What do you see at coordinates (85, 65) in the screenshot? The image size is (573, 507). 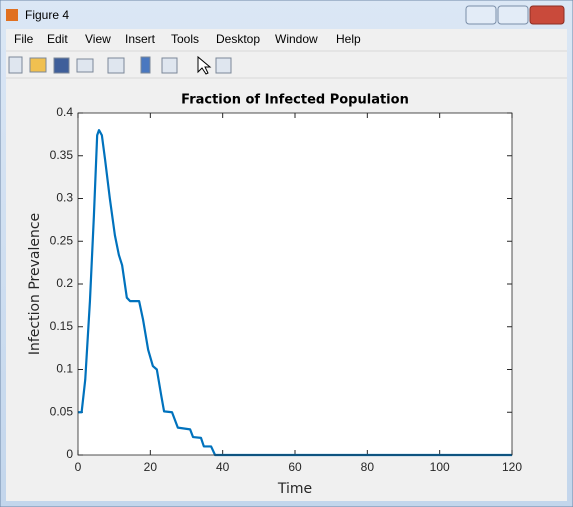 I see `tool-print` at bounding box center [85, 65].